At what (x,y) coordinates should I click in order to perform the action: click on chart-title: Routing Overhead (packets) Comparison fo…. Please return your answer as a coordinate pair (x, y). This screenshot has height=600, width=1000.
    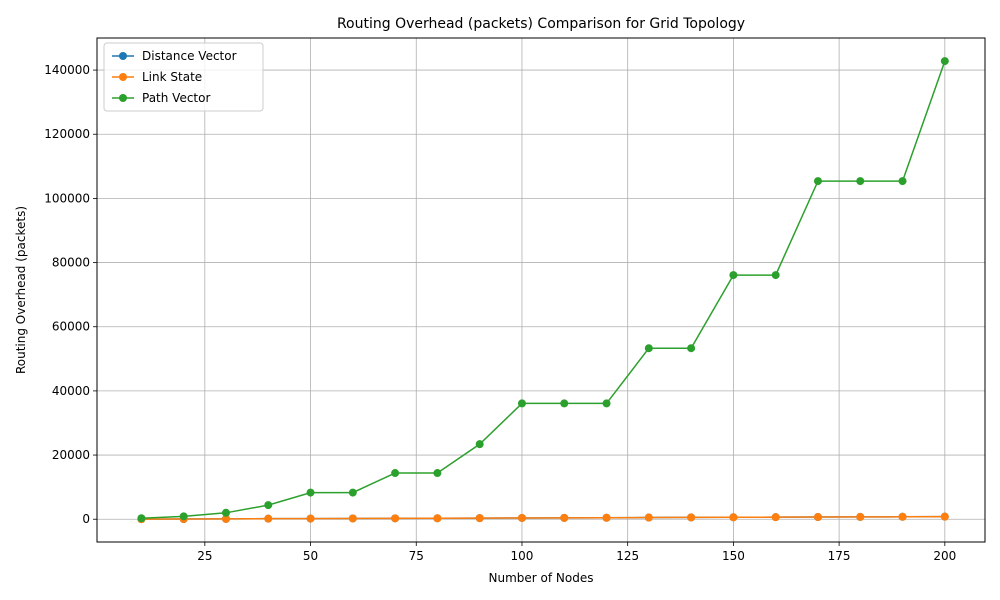
    Looking at the image, I should click on (541, 24).